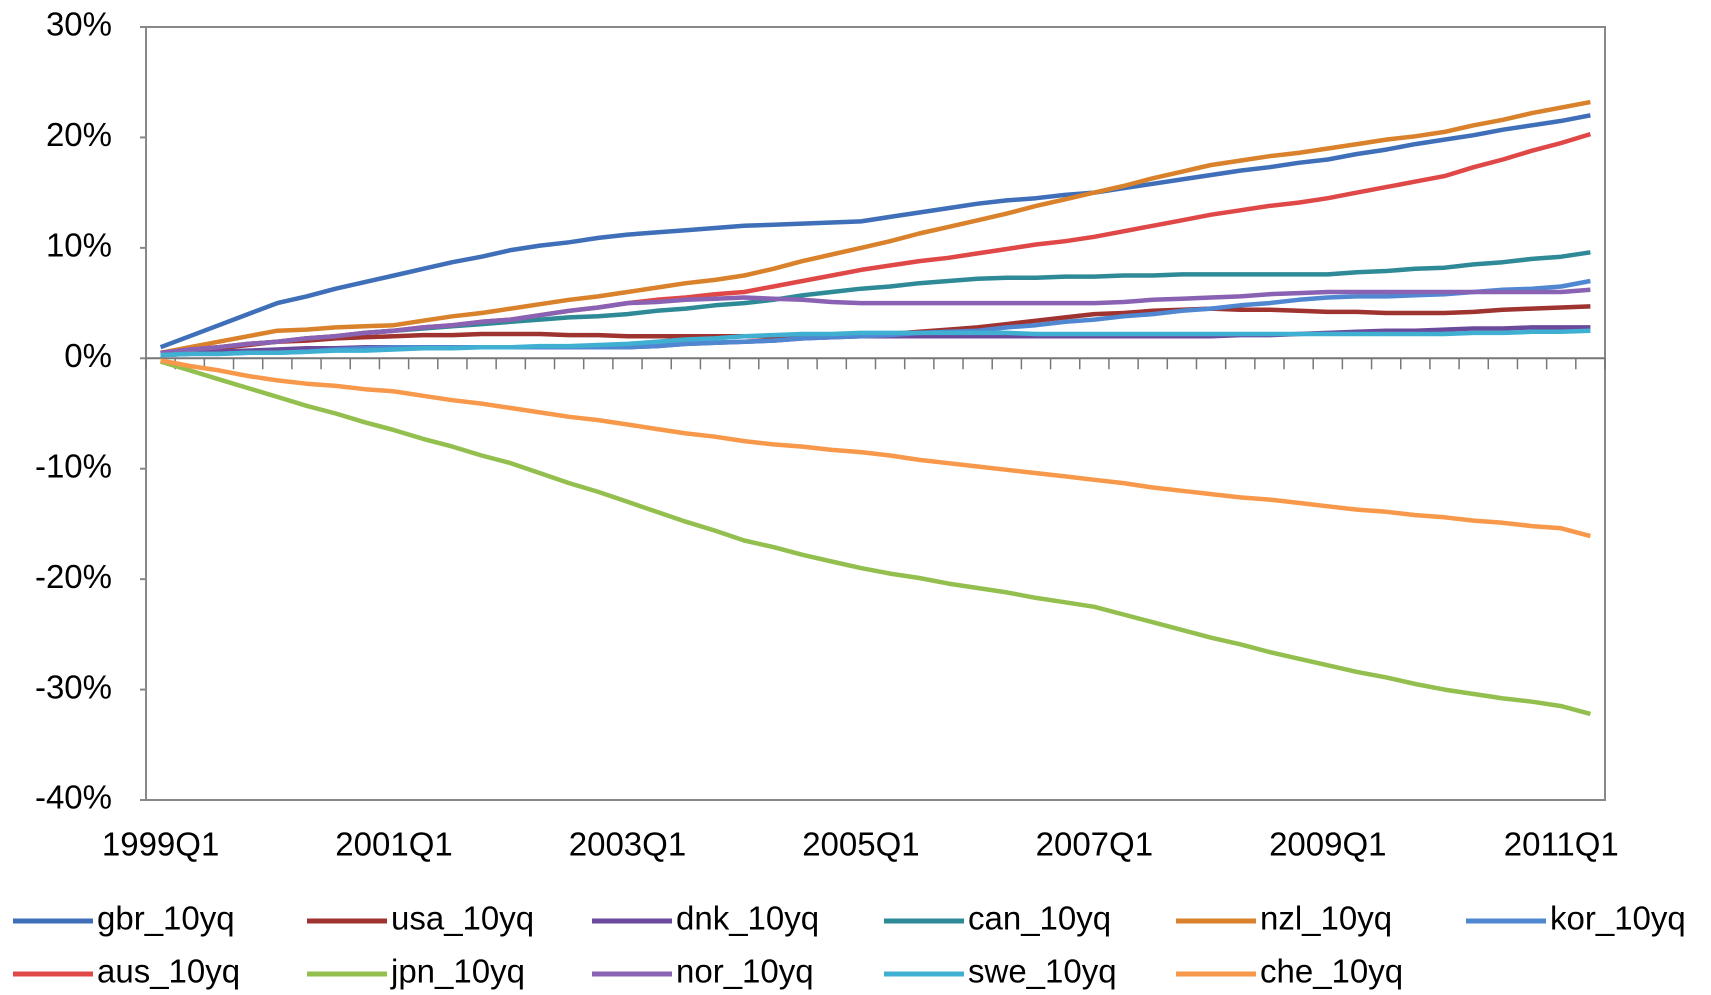  What do you see at coordinates (73, 465) in the screenshot?
I see `y-tick-label: -10%` at bounding box center [73, 465].